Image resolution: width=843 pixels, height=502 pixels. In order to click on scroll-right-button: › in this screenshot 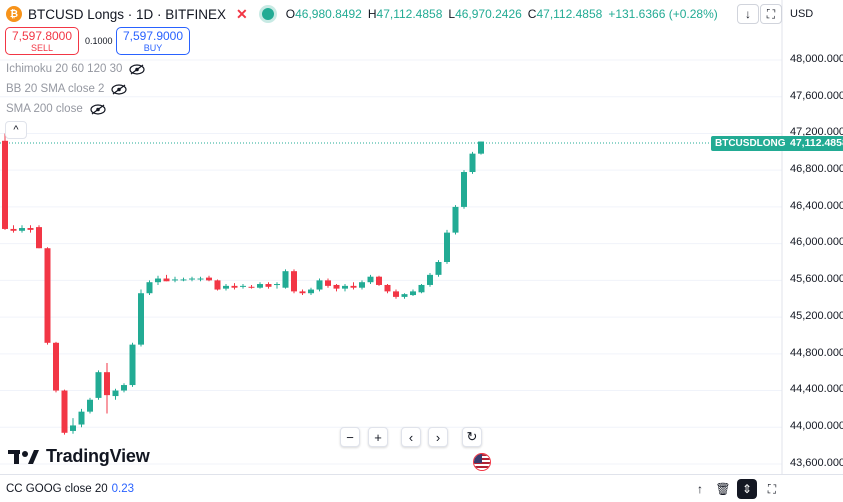, I will do `click(438, 437)`.